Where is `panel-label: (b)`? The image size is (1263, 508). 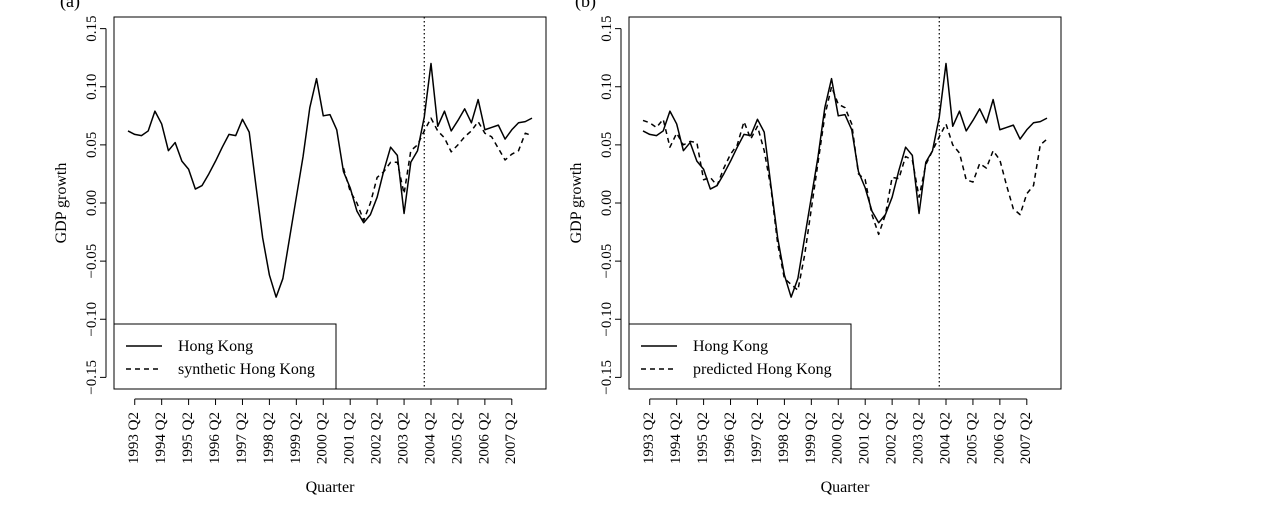
panel-label: (b) is located at coordinates (585, 6).